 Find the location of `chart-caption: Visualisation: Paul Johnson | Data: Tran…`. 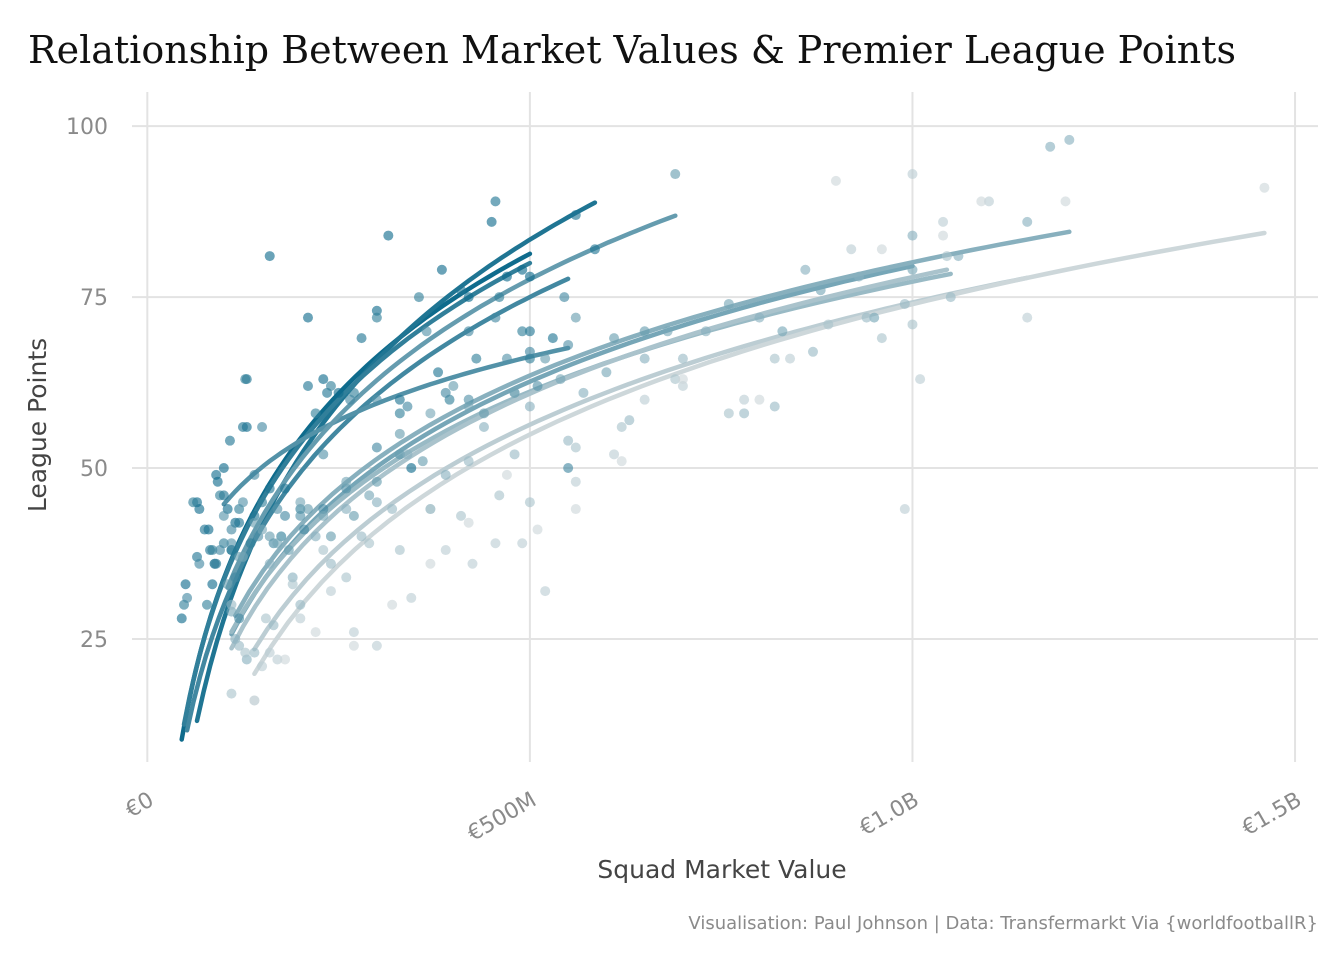

chart-caption: Visualisation: Paul Johnson | Data: Tran… is located at coordinates (1003, 923).